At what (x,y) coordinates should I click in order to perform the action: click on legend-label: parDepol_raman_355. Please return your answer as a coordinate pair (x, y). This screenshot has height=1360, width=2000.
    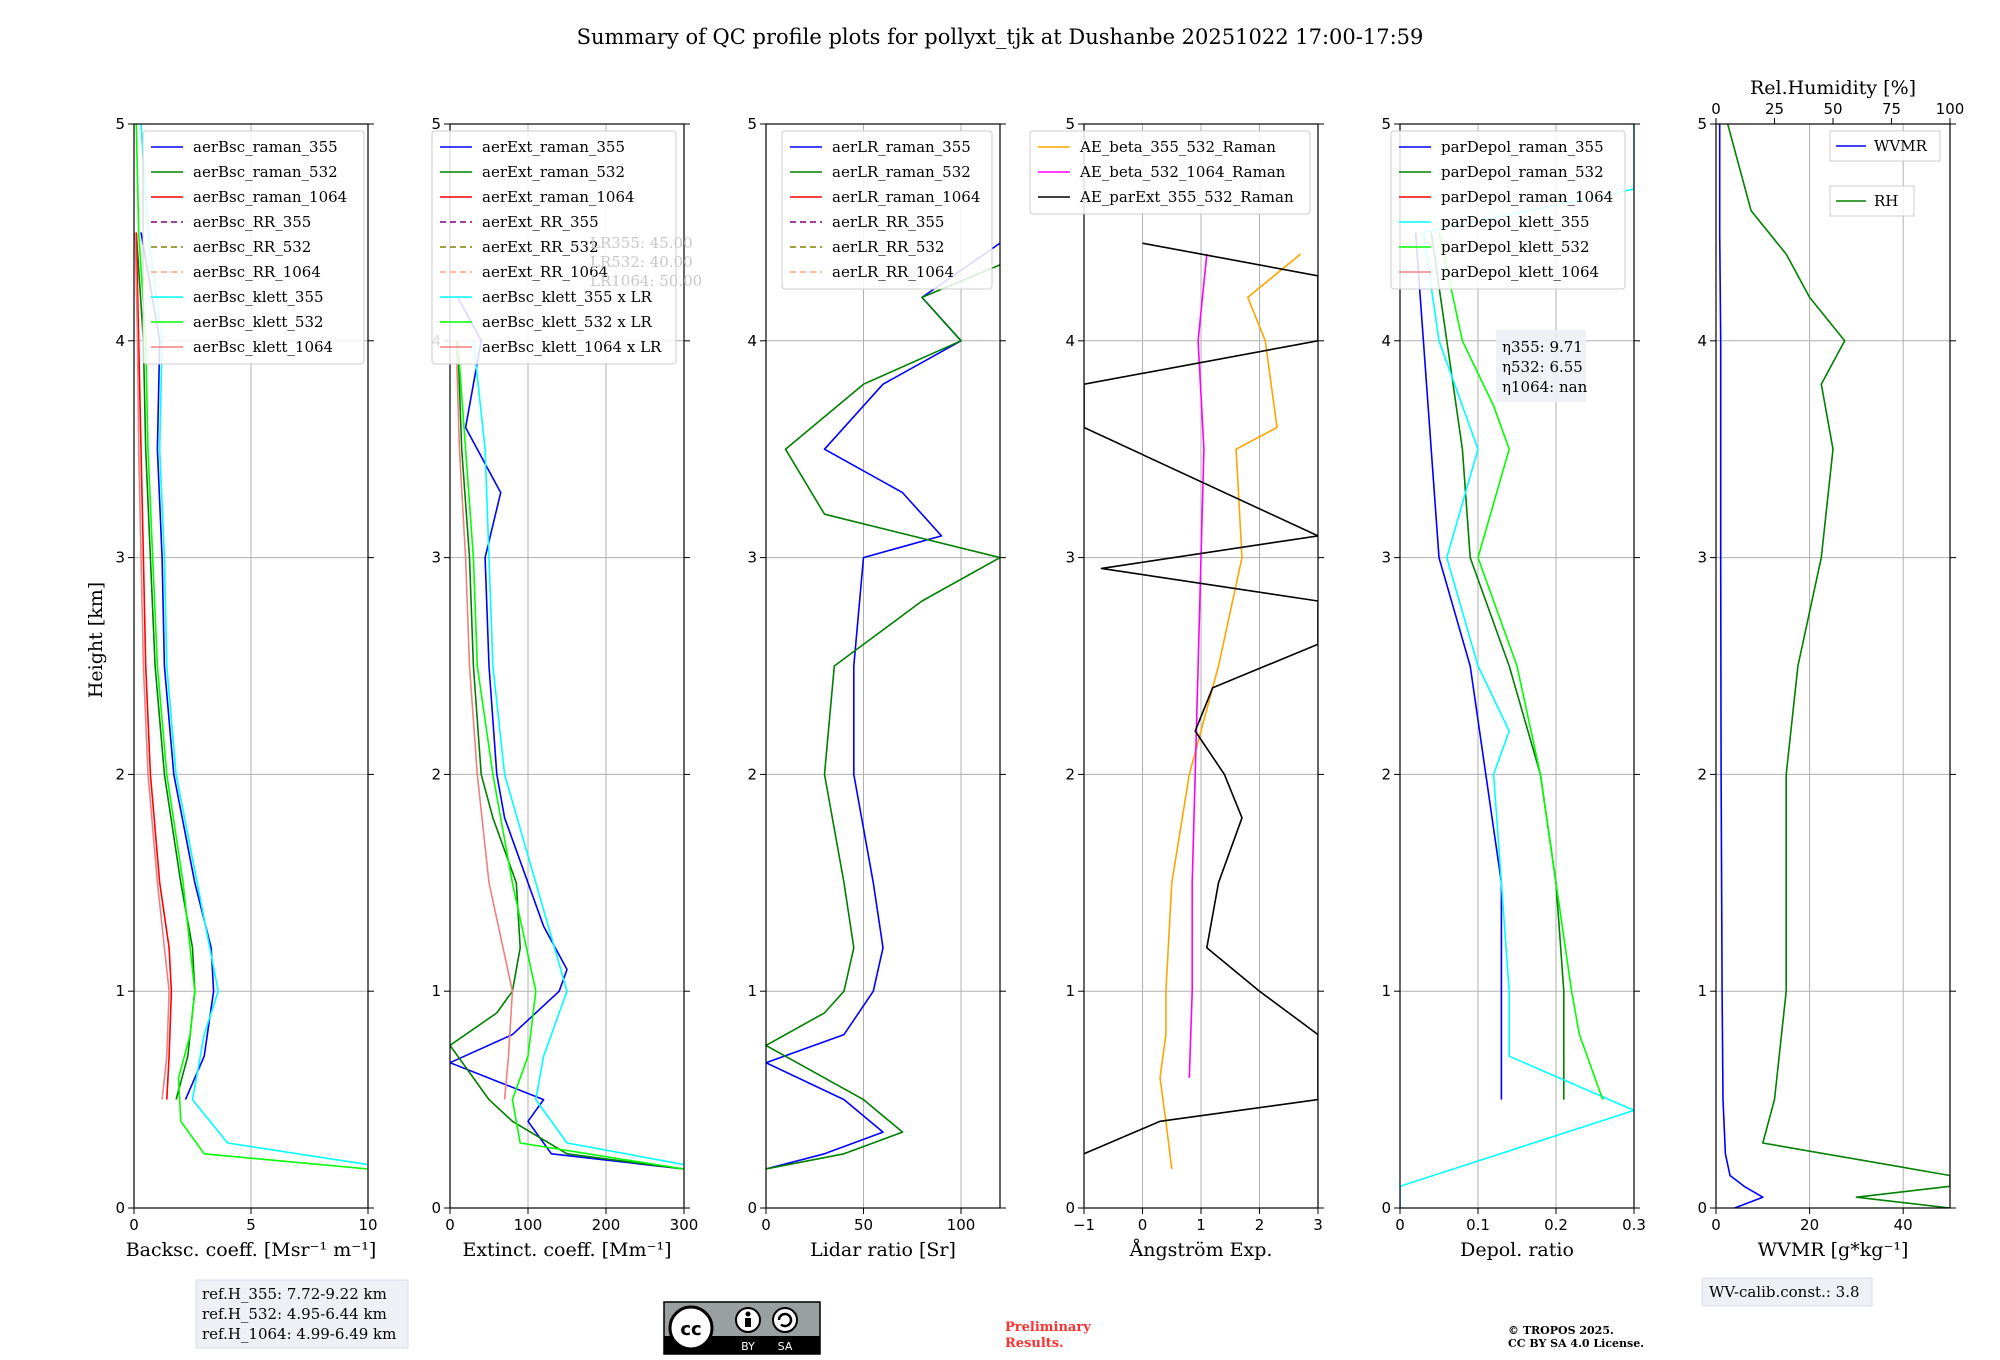
    Looking at the image, I should click on (1522, 147).